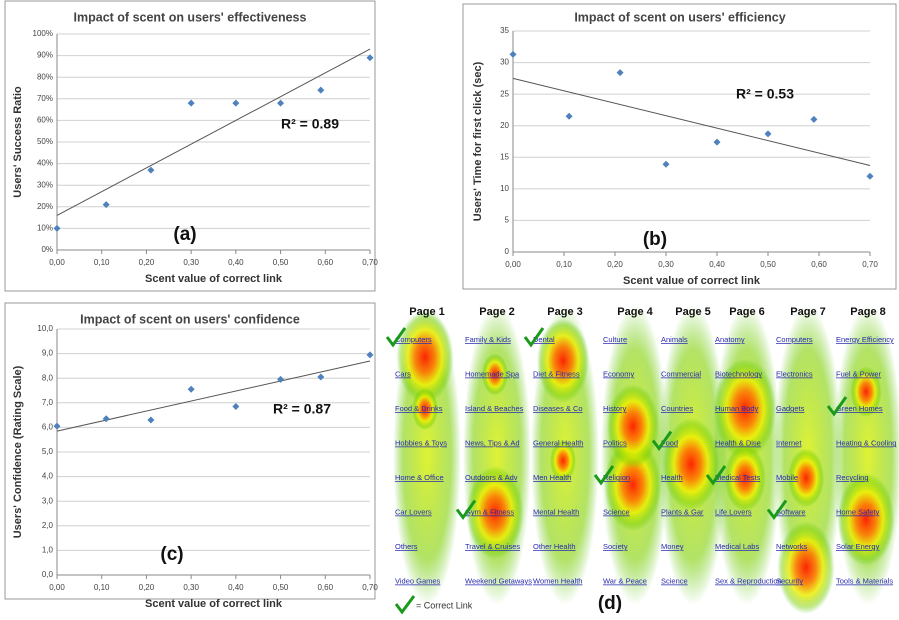 This screenshot has width=899, height=620. I want to click on link: Internet, so click(789, 442).